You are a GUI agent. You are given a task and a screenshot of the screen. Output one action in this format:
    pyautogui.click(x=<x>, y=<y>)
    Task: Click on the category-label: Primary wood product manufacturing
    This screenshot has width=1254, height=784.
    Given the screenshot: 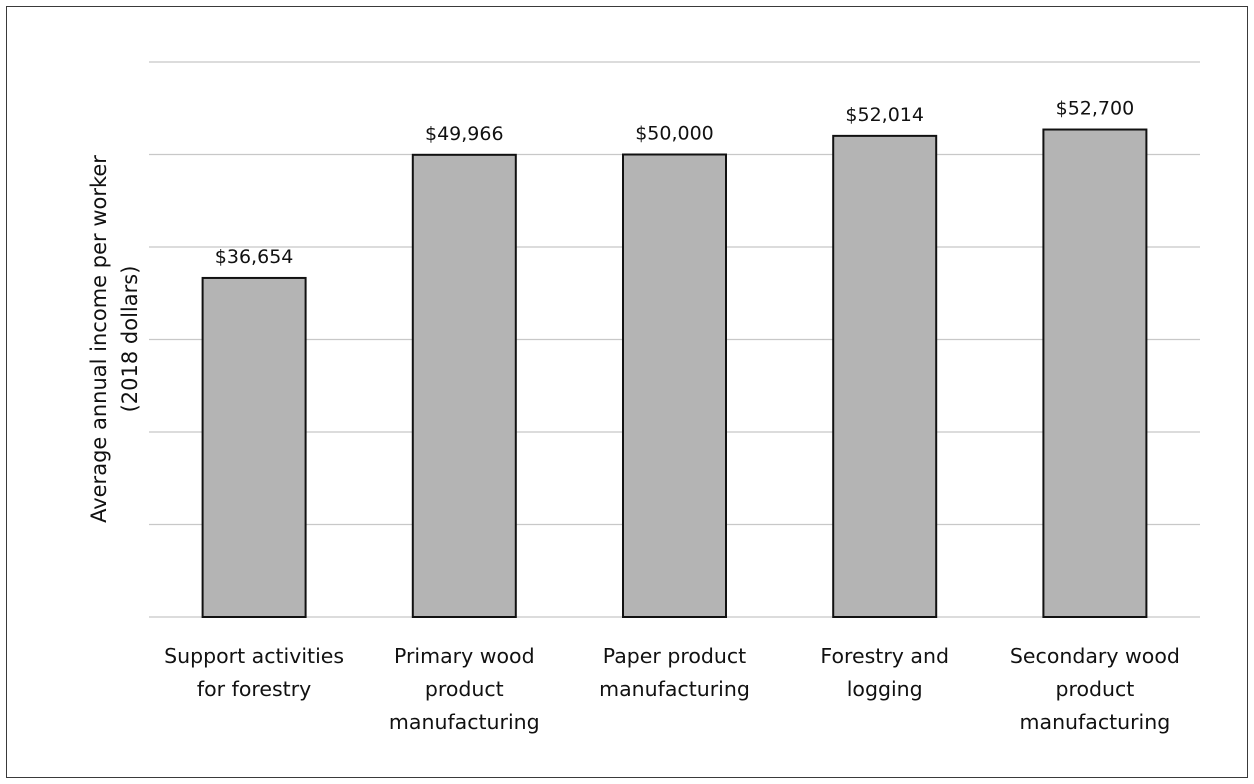 What is the action you would take?
    pyautogui.click(x=464, y=689)
    